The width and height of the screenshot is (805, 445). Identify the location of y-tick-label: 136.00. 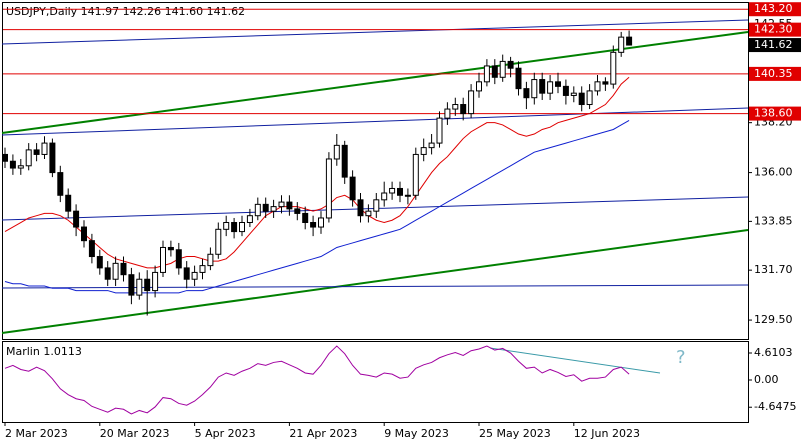
(773, 172).